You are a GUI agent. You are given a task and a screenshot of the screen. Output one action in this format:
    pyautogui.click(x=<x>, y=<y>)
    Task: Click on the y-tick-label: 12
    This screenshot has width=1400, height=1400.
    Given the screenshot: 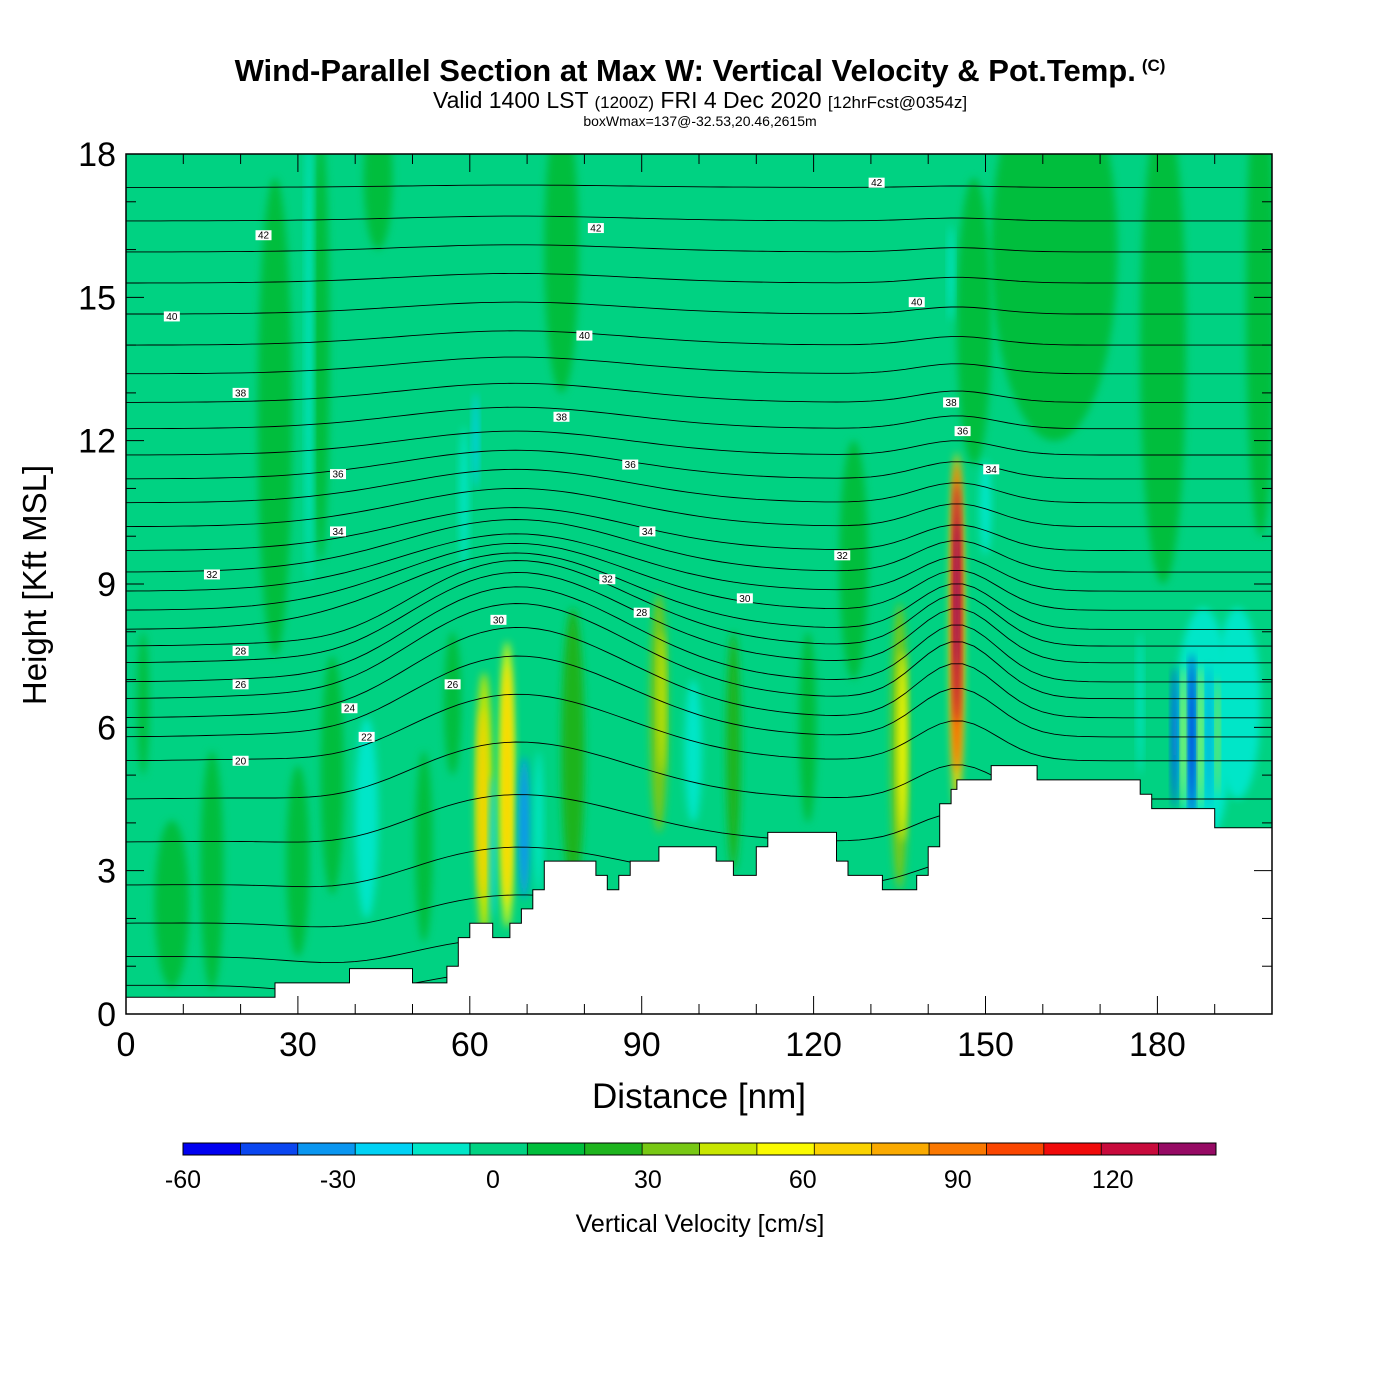 What is the action you would take?
    pyautogui.click(x=97, y=442)
    